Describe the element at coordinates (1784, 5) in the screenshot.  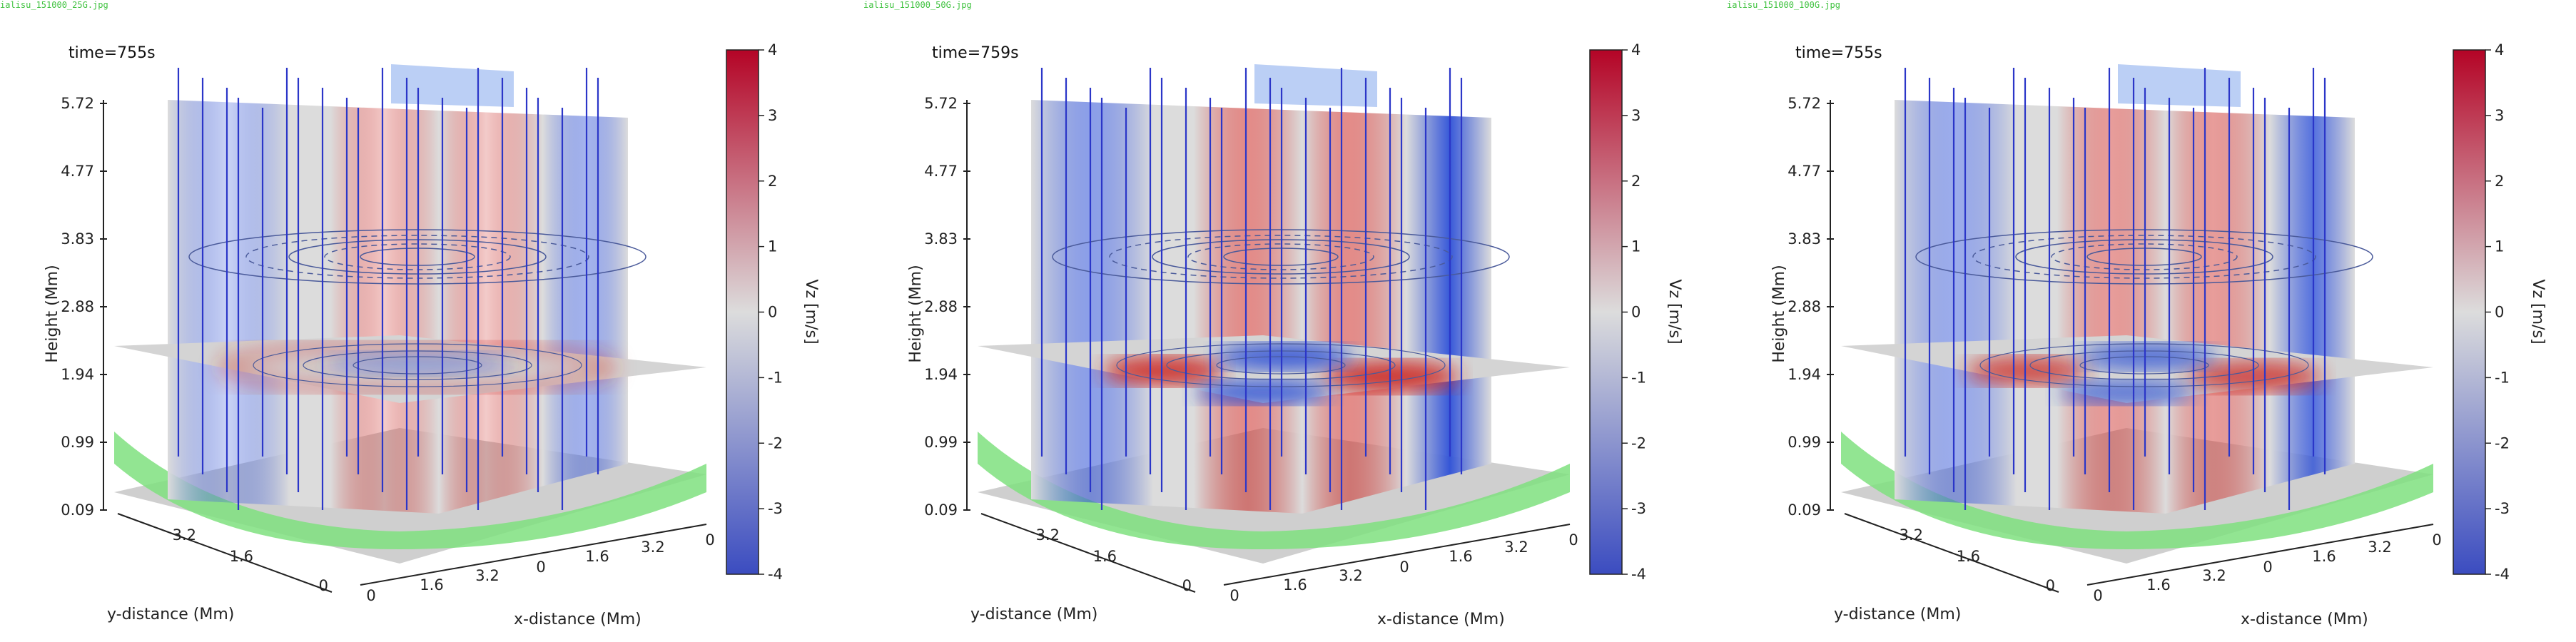
I see `file-name: ialisu_151000_100G.jpg` at that location.